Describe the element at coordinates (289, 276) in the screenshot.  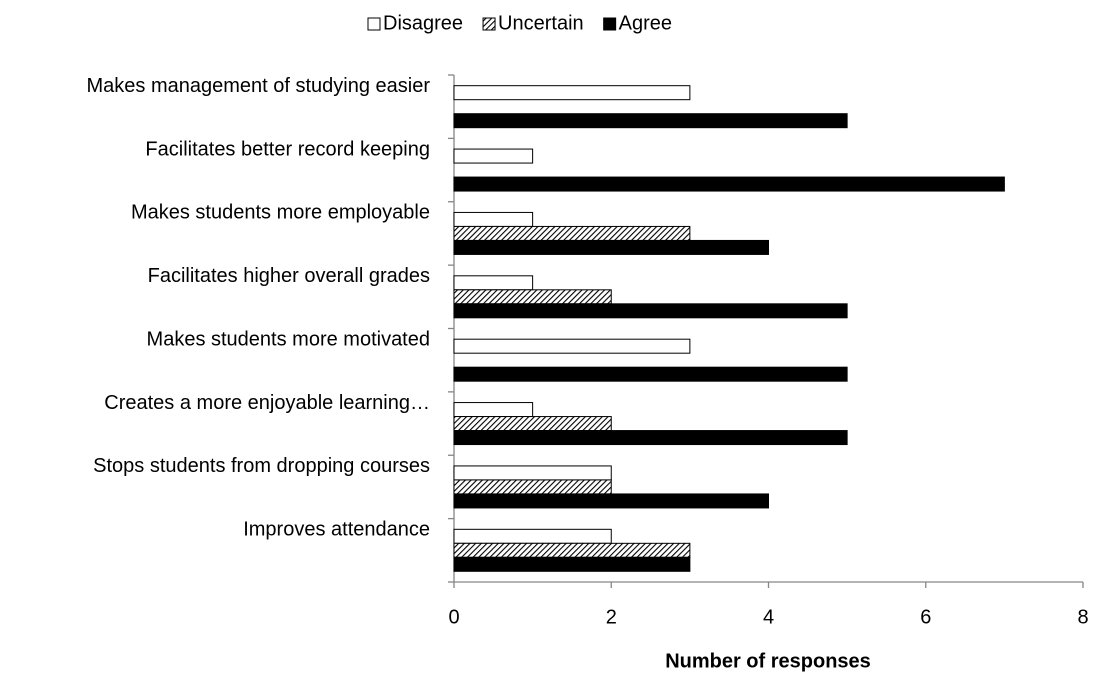
I see `category-label: Facilitates higher overall grades` at that location.